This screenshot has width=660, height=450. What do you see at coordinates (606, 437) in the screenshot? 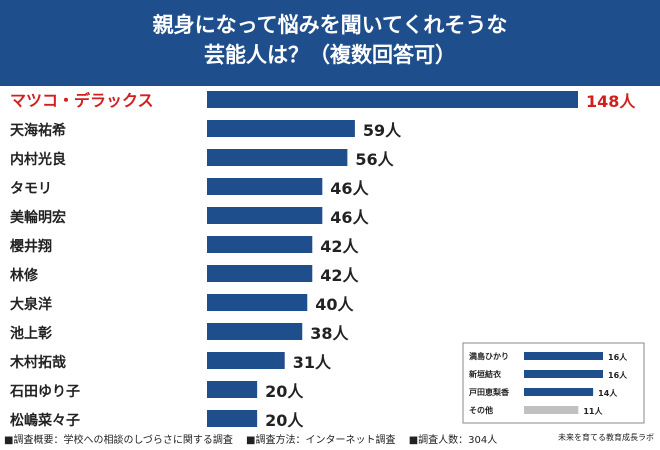
I see `brand-name: 未来を育てる教育成長ラボ` at bounding box center [606, 437].